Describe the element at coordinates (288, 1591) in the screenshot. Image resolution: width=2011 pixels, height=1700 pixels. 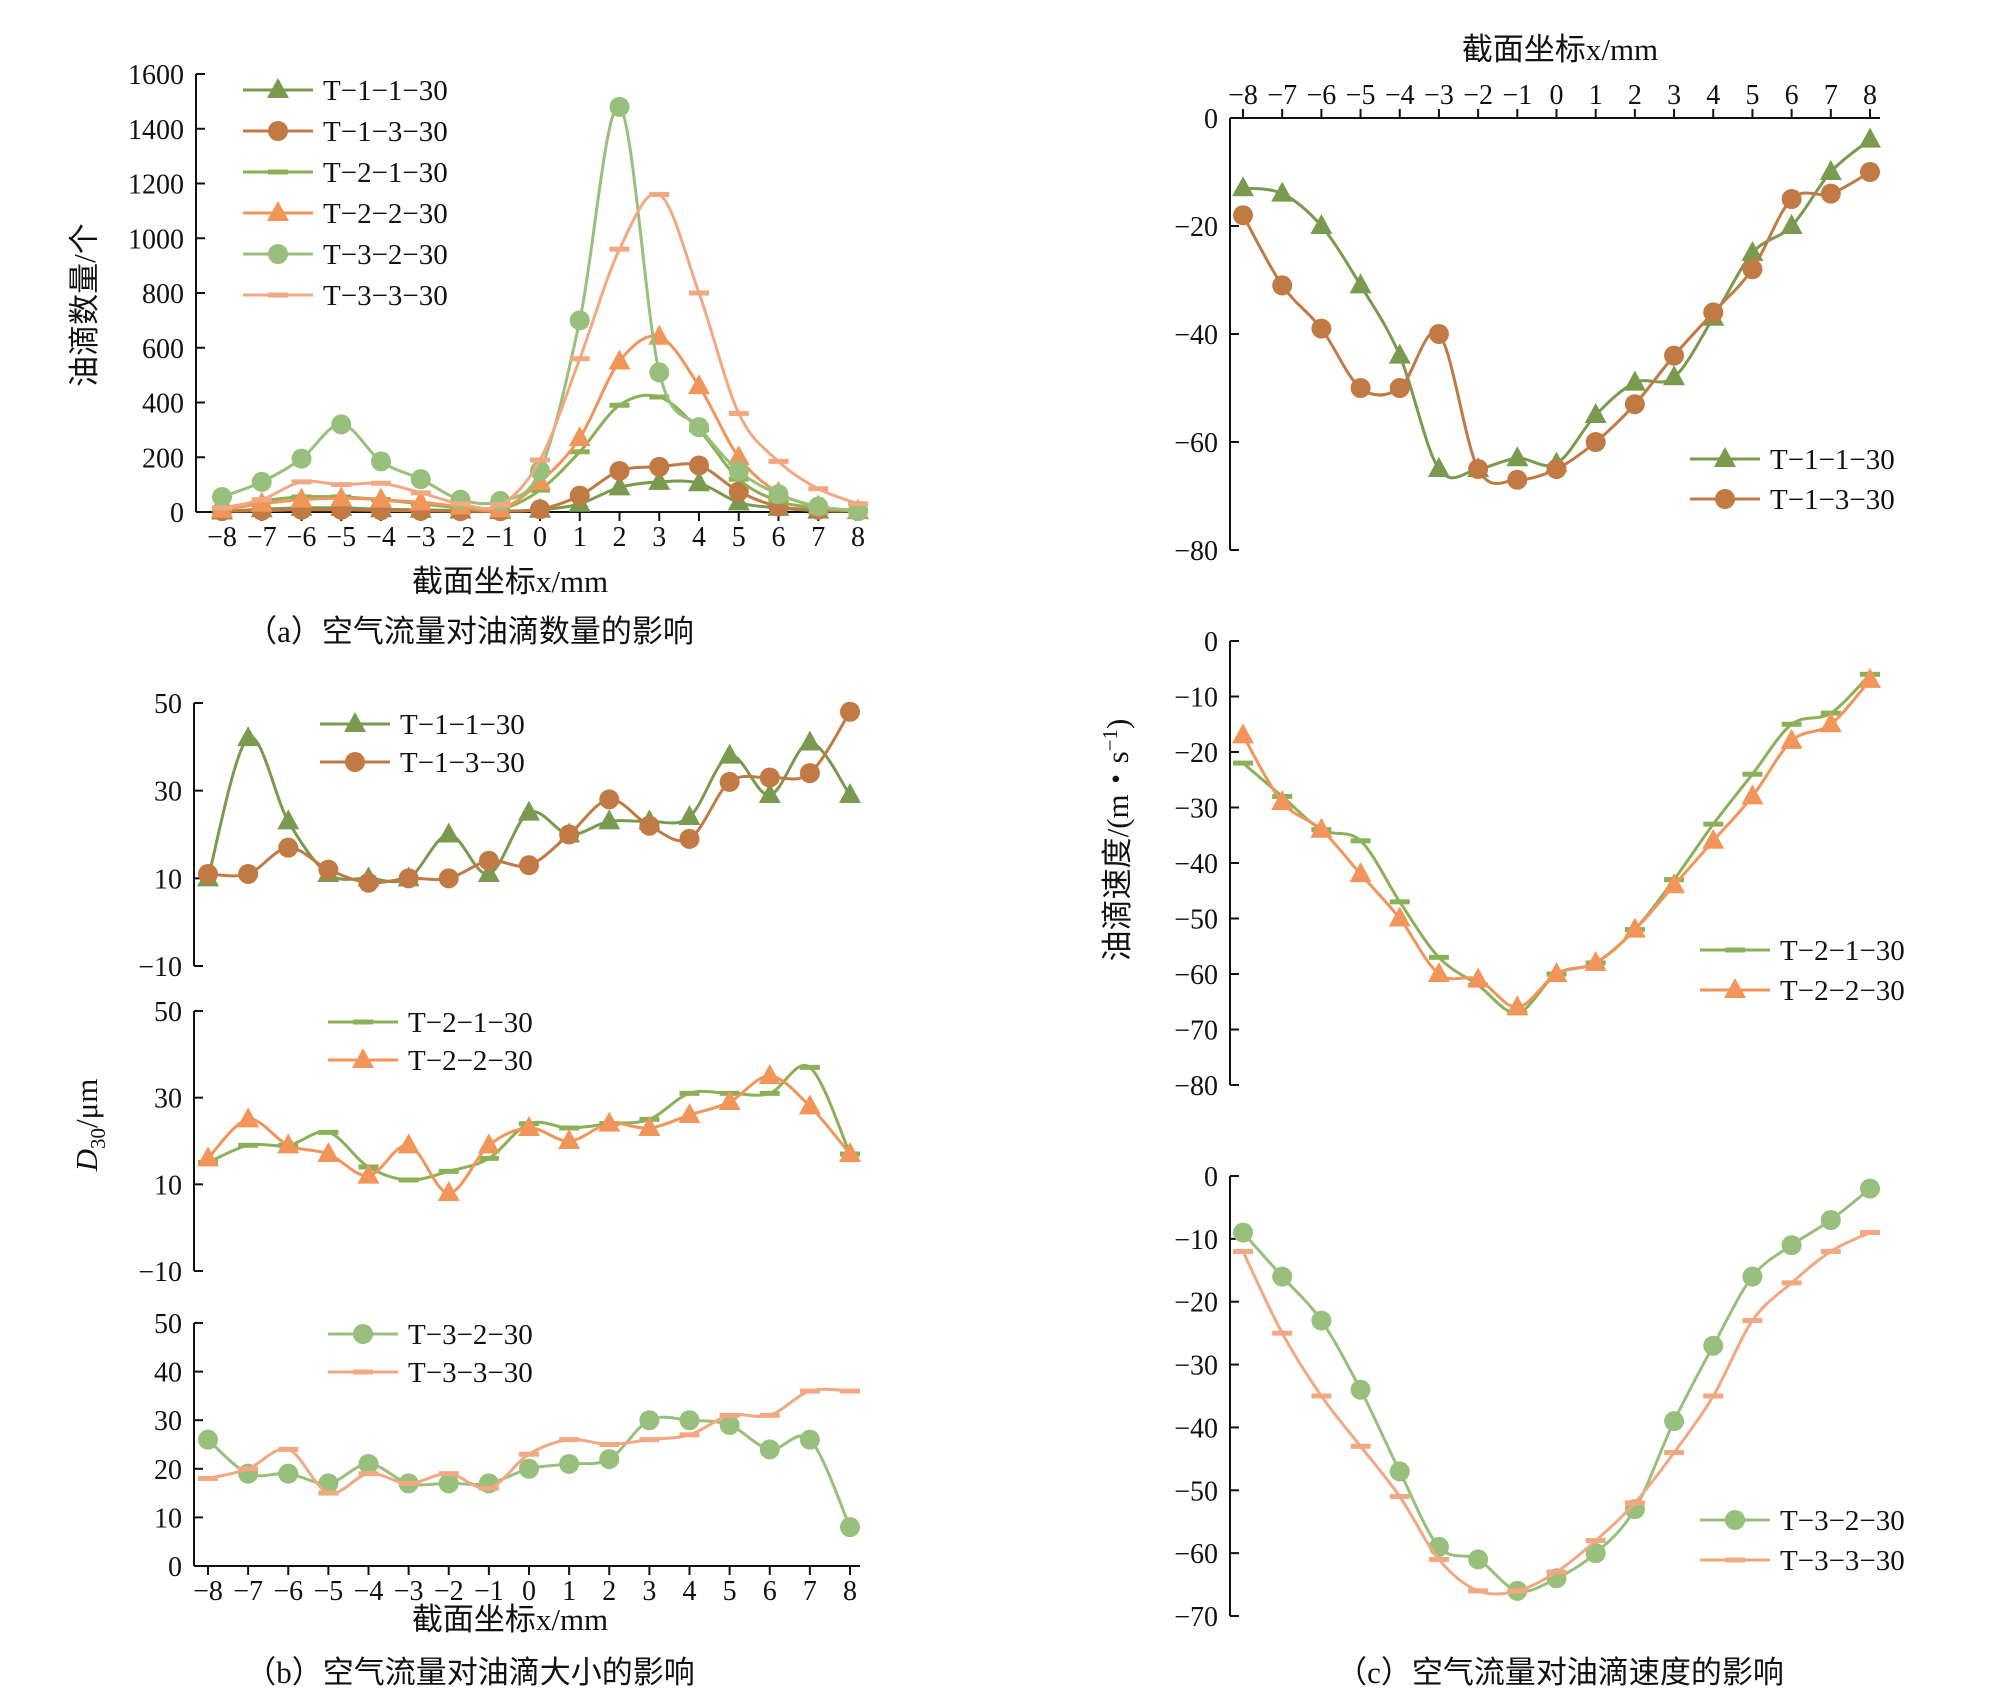
I see `chart-b-panel-3-x-tick-label: −6` at that location.